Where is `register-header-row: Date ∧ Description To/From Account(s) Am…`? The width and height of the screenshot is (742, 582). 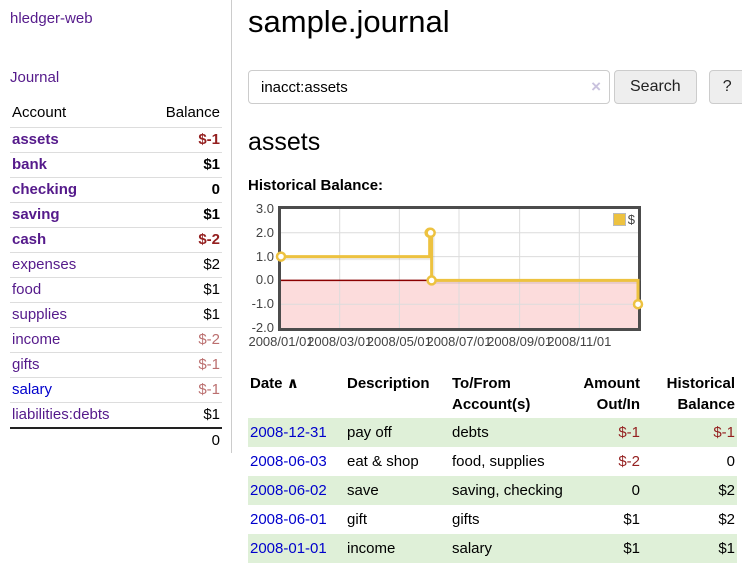
register-header-row: Date ∧ Description To/From Account(s) Am… is located at coordinates (492, 394).